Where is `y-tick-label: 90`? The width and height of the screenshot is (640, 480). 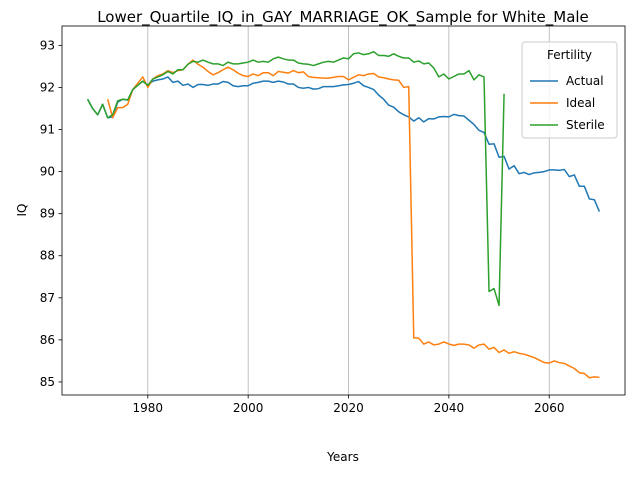
y-tick-label: 90 is located at coordinates (47, 172).